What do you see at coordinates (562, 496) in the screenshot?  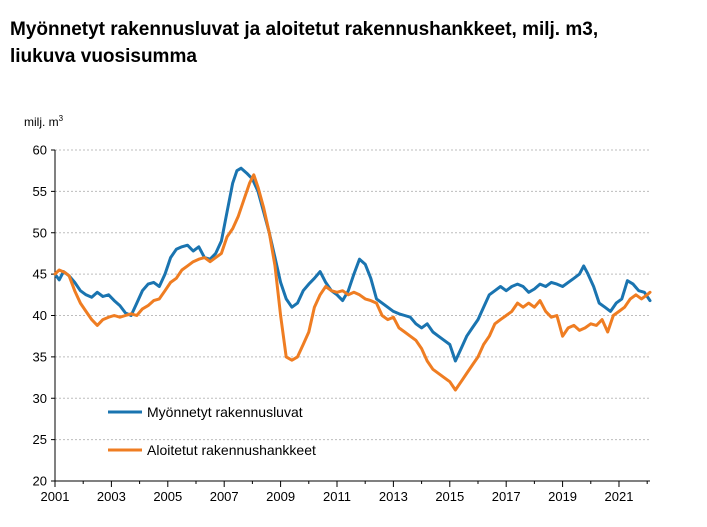 I see `x-tick-label-2019: 2019` at bounding box center [562, 496].